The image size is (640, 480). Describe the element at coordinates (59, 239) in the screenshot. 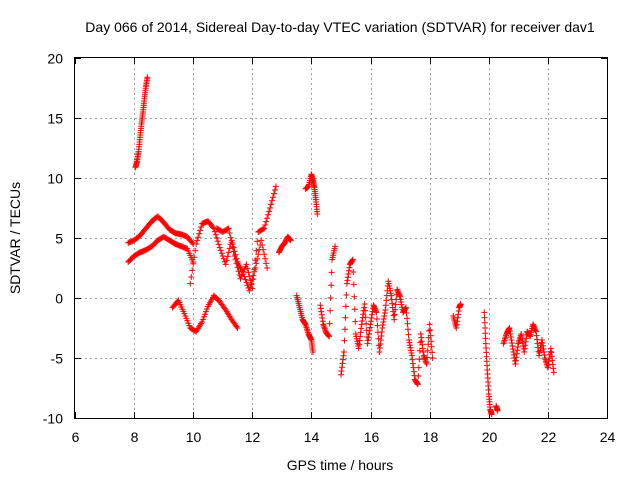

I see `y-tick-label: 5` at that location.